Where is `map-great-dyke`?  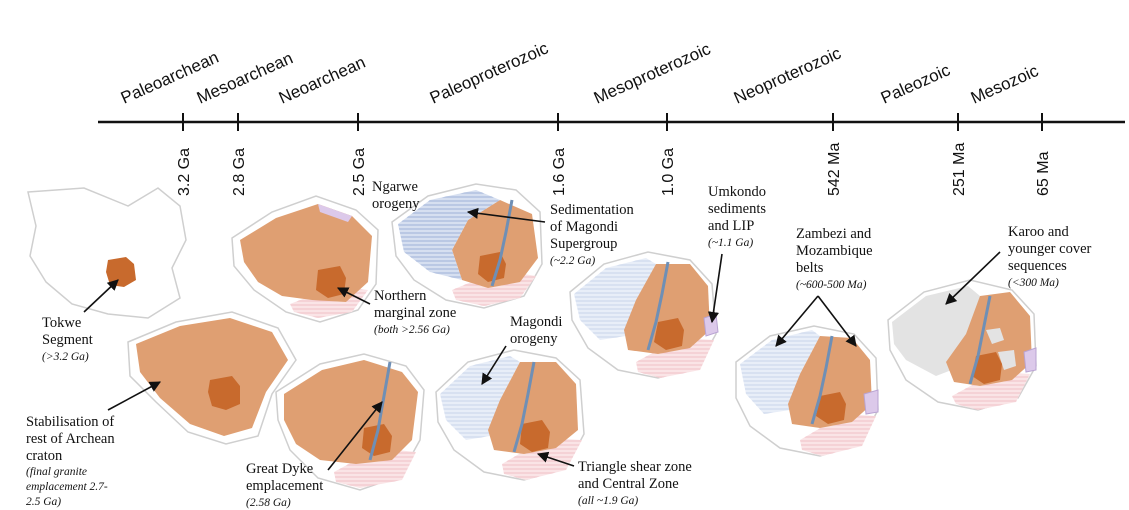
map-great-dyke is located at coordinates (350, 422).